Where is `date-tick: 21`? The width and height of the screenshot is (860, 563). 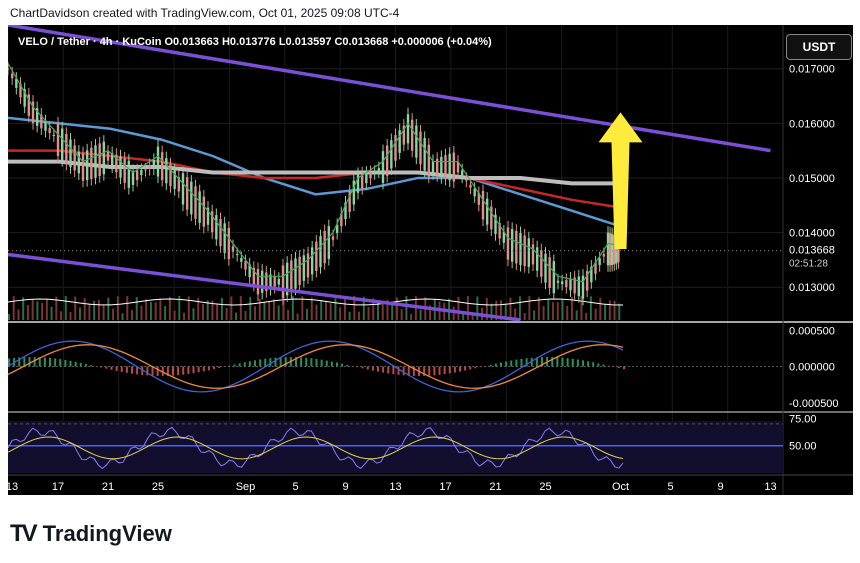 date-tick: 21 is located at coordinates (108, 487).